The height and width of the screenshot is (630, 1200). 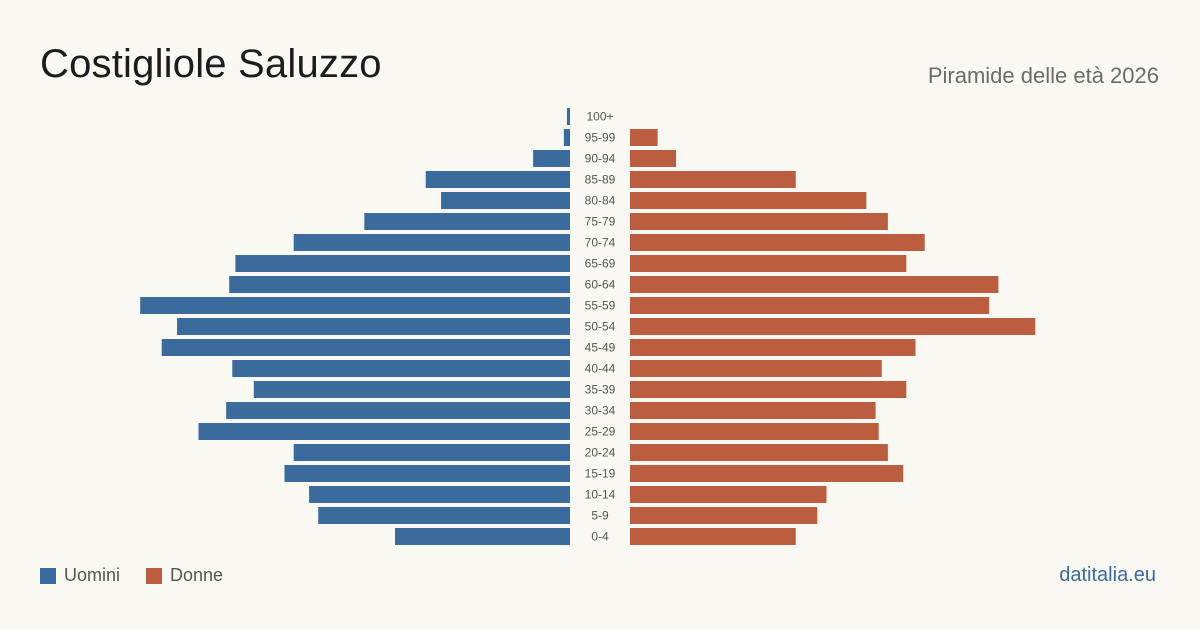 I want to click on age-label-10-14: 10-14, so click(x=600, y=495).